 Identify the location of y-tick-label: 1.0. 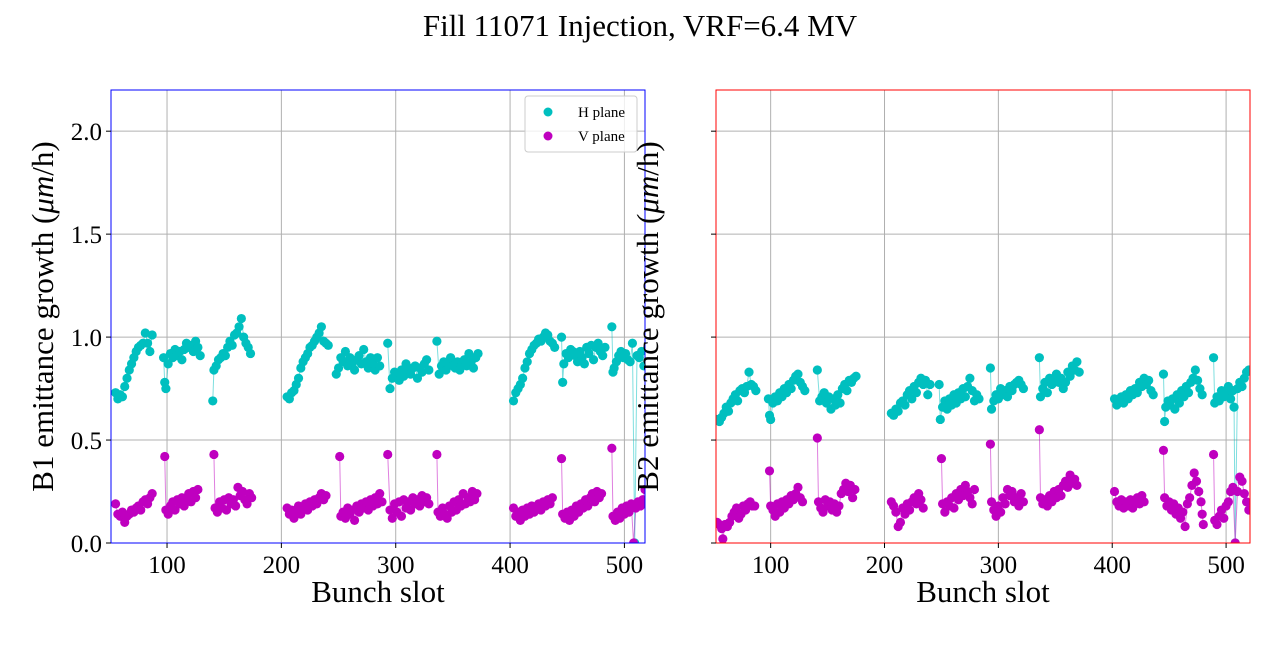
(86, 338).